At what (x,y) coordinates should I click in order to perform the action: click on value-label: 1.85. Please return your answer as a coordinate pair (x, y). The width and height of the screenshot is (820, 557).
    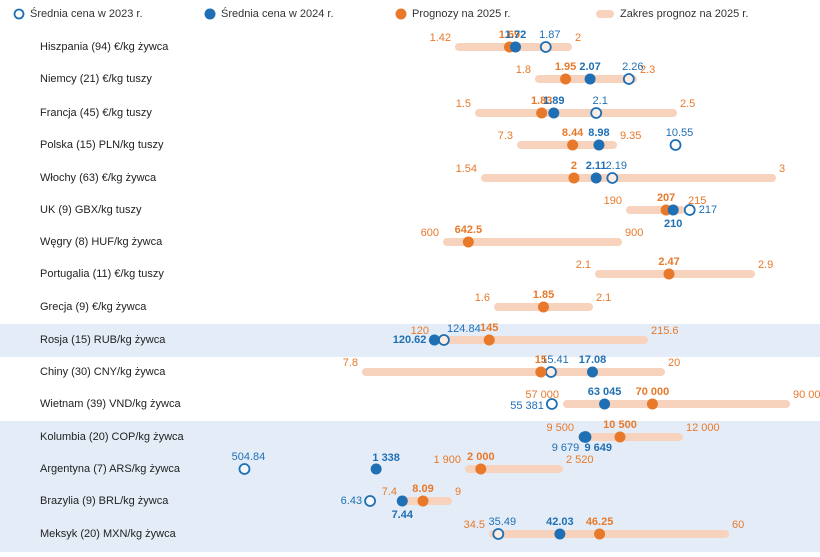
    Looking at the image, I should click on (543, 295).